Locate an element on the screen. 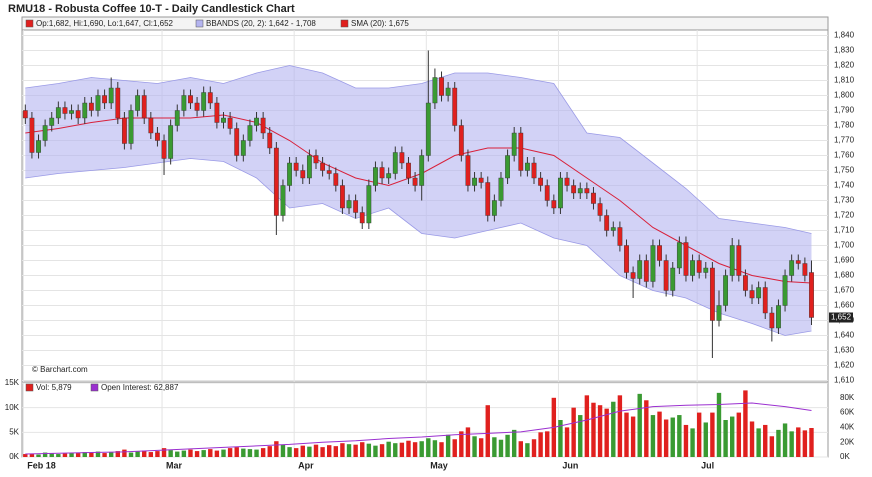  y-tick-label: 1,750 is located at coordinates (844, 170).